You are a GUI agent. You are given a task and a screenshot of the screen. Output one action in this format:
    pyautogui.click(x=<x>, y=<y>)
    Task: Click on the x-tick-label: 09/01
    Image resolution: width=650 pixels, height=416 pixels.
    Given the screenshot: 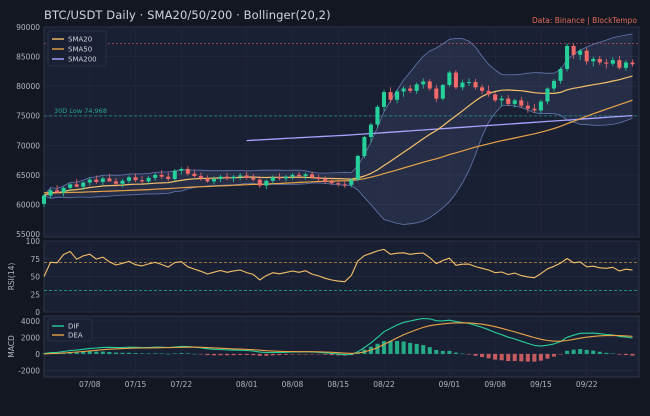 What is the action you would take?
    pyautogui.click(x=450, y=384)
    